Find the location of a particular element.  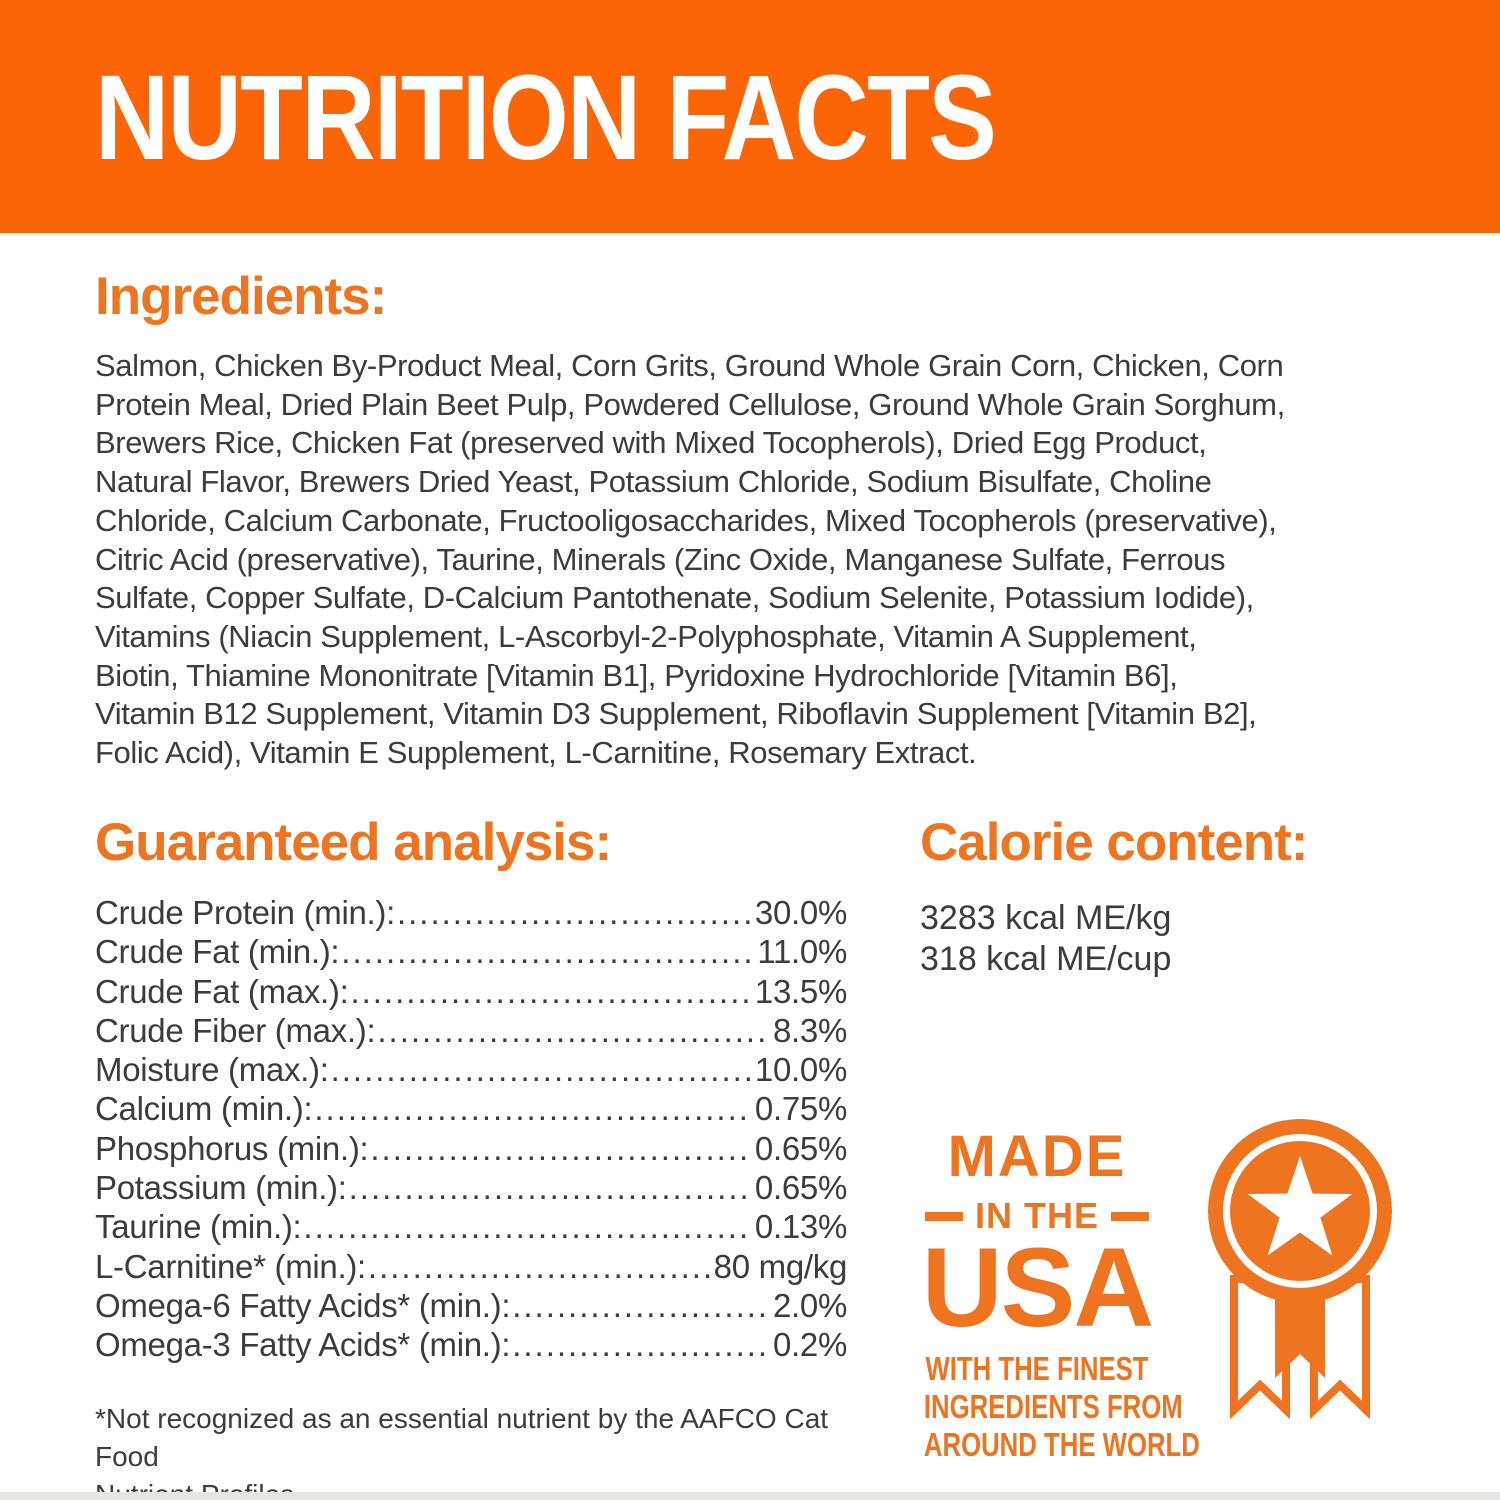

analysis-label: Calcium (min.): is located at coordinates (204, 1109).